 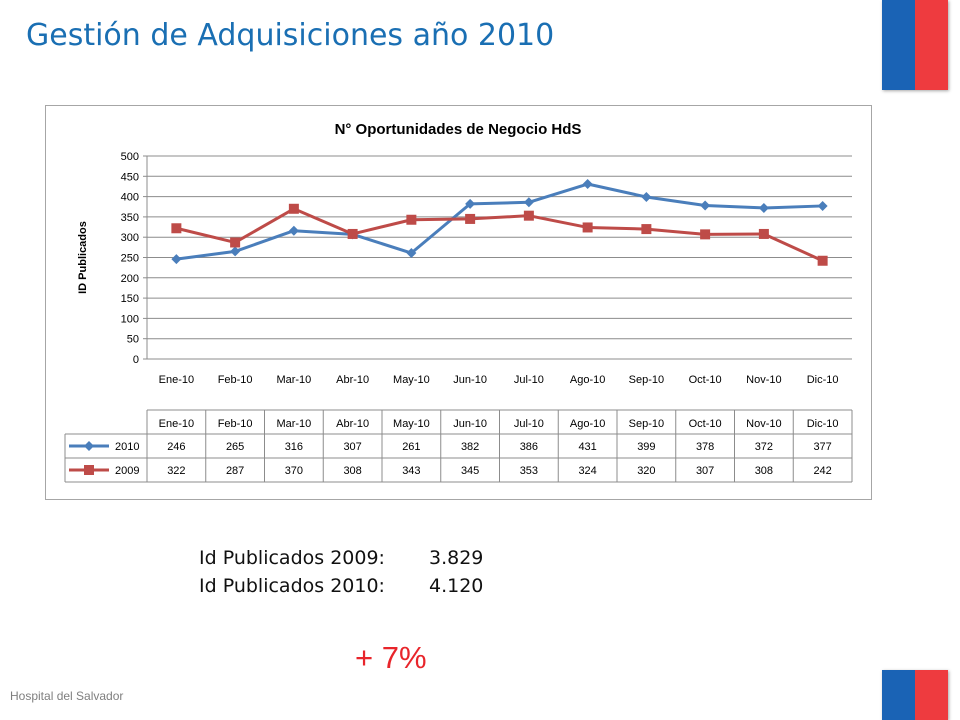 I want to click on table-header-cell: Feb-10, so click(x=235, y=424).